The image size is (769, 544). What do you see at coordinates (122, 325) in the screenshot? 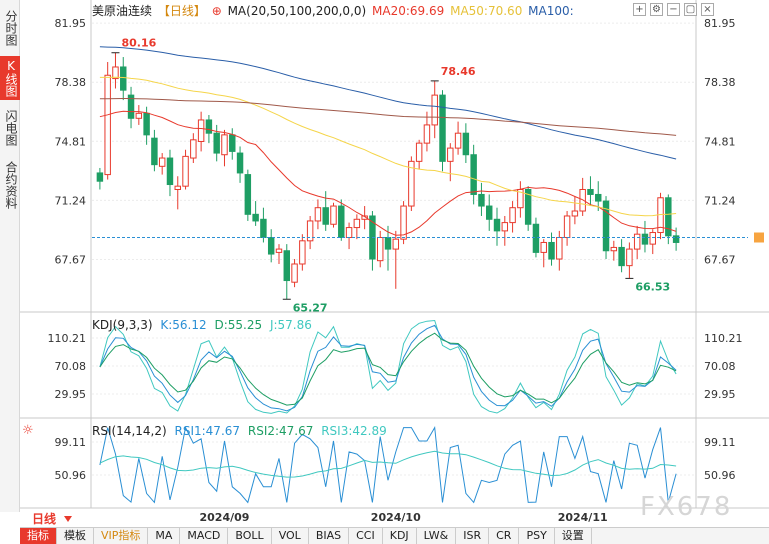
I see `kdj-title: KDJ(9,3,3)` at bounding box center [122, 325].